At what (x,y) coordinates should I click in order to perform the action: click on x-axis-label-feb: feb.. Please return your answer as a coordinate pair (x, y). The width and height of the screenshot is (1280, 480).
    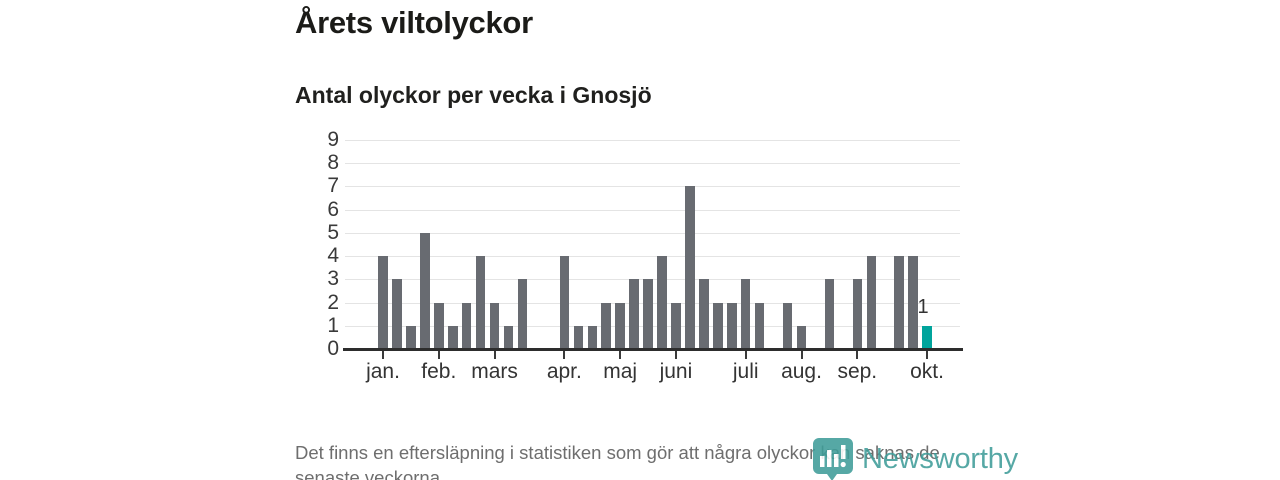
    Looking at the image, I should click on (439, 371).